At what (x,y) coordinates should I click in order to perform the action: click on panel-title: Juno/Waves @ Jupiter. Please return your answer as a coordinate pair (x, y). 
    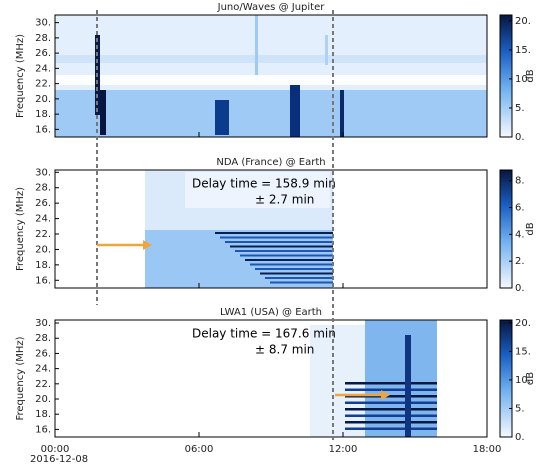
    Looking at the image, I should click on (271, 7).